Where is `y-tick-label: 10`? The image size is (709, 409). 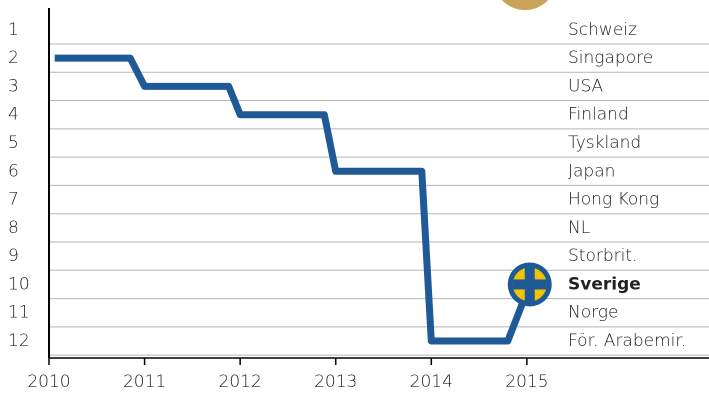 y-tick-label: 10 is located at coordinates (19, 284).